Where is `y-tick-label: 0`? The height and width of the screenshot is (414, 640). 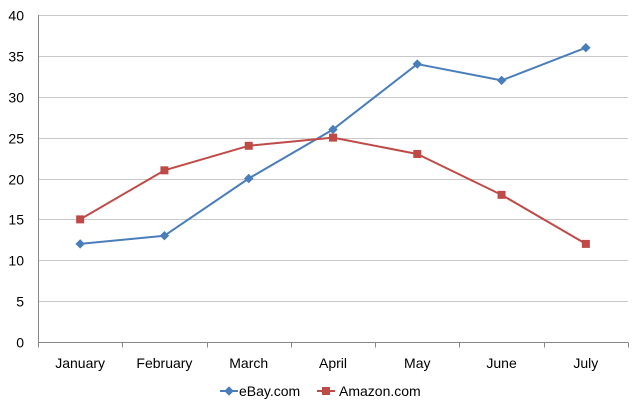 y-tick-label: 0 is located at coordinates (20, 343).